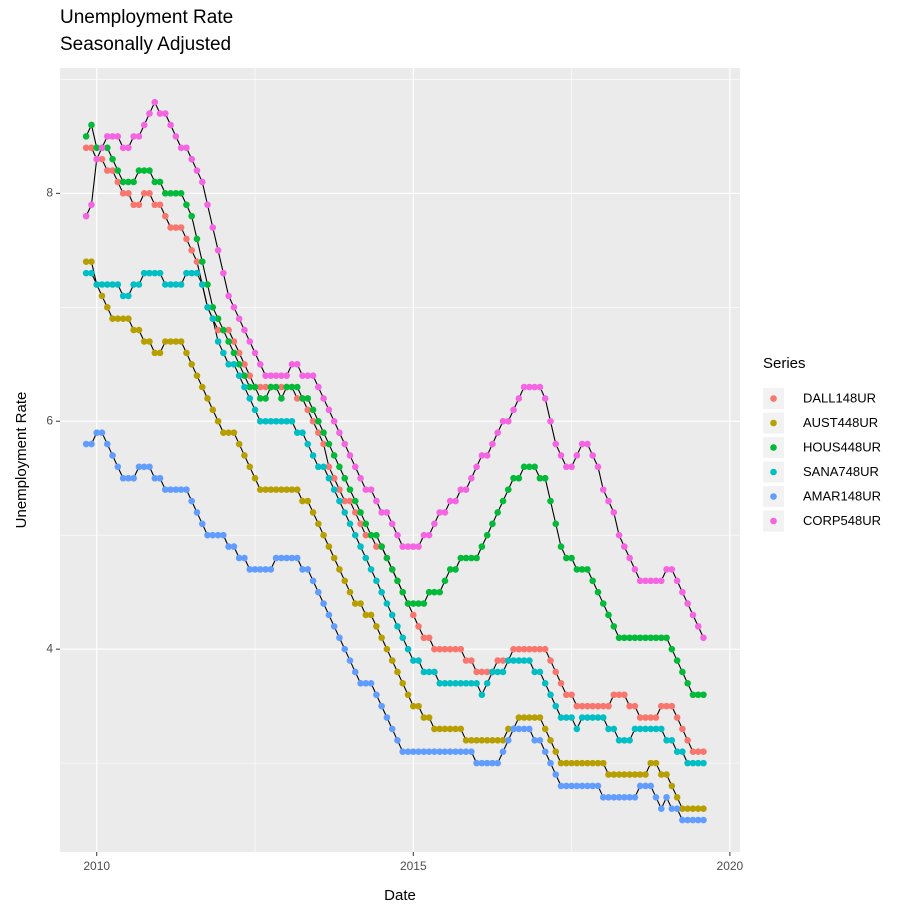 The image size is (903, 908). Describe the element at coordinates (842, 520) in the screenshot. I see `legend-label: CORP548UR` at that location.